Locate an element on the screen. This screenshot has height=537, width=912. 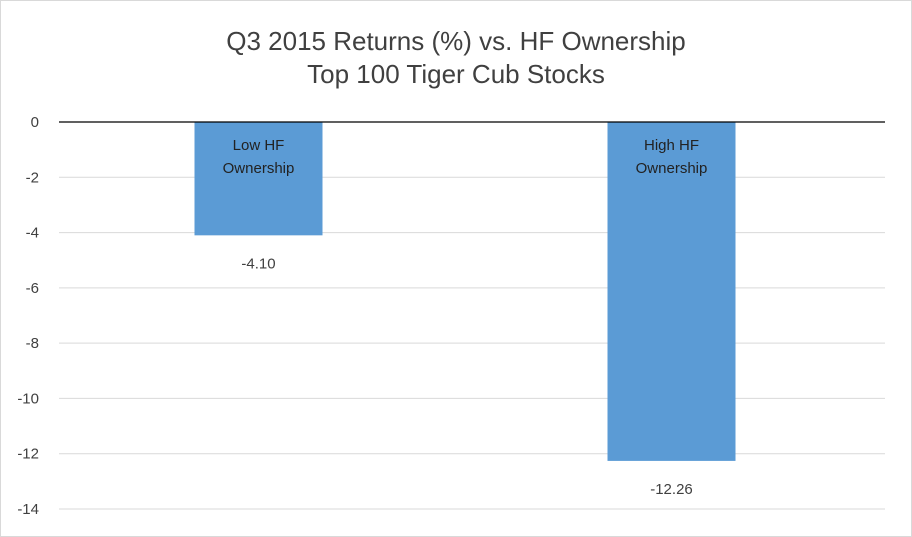
chart-subtitle: Top 100 Tiger Cub Stocks is located at coordinates (456, 74).